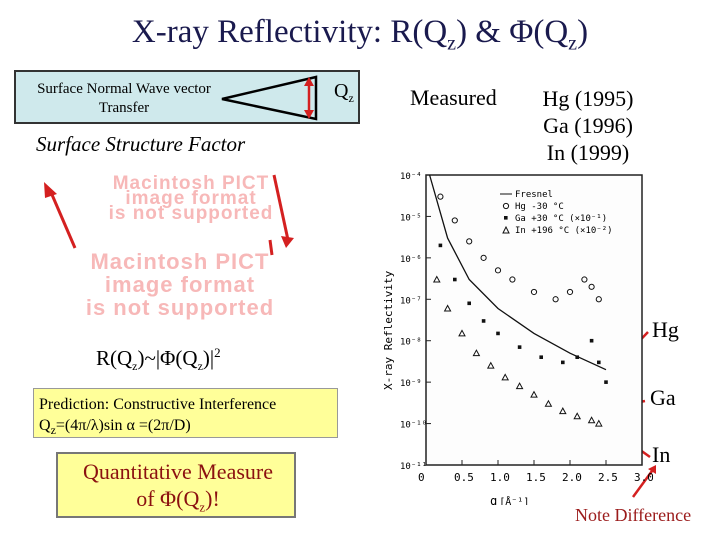 Image resolution: width=720 pixels, height=540 pixels. What do you see at coordinates (517, 272) in the screenshot?
I see `fresnel-curve` at bounding box center [517, 272].